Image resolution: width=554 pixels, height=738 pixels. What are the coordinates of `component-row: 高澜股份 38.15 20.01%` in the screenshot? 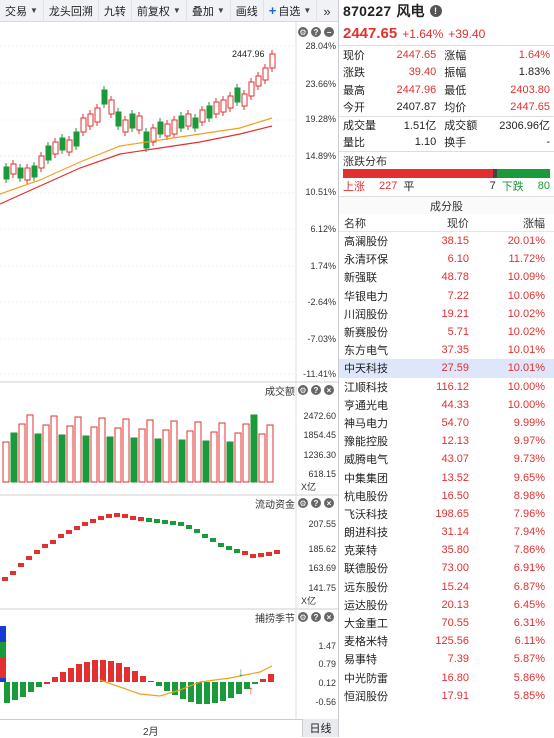 It's located at (446, 241).